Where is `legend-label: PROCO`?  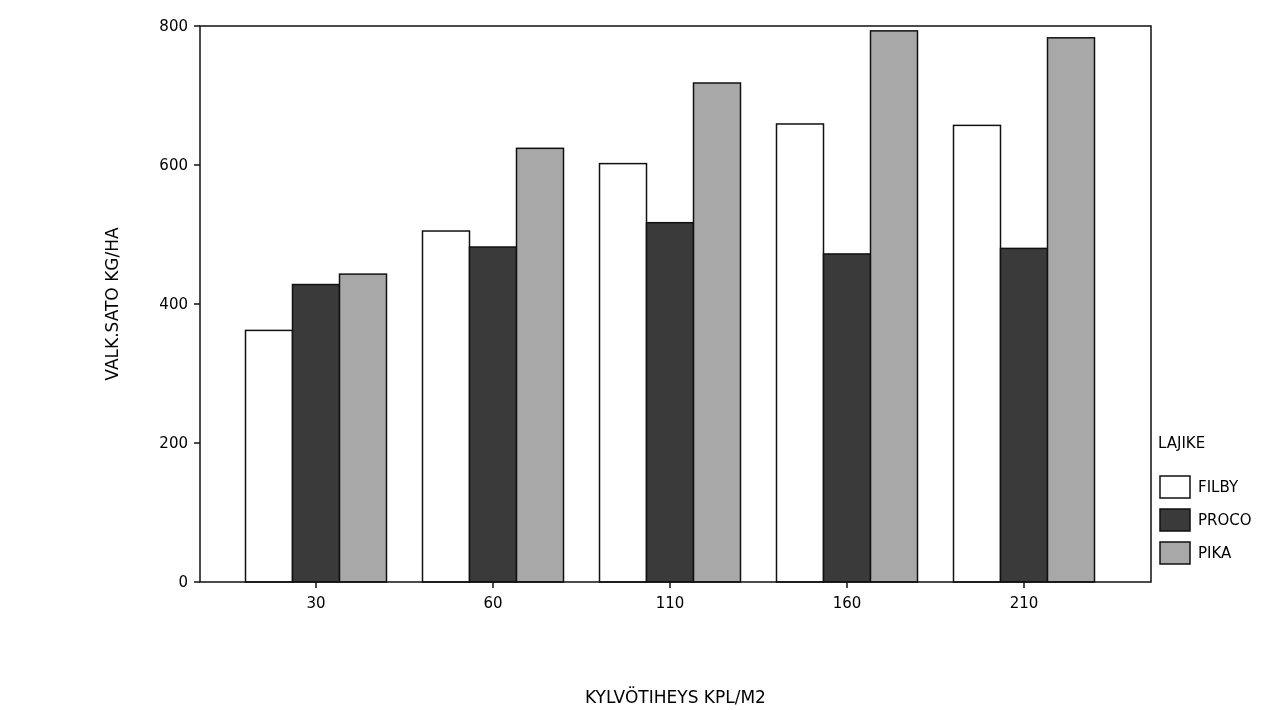
legend-label: PROCO is located at coordinates (1225, 520).